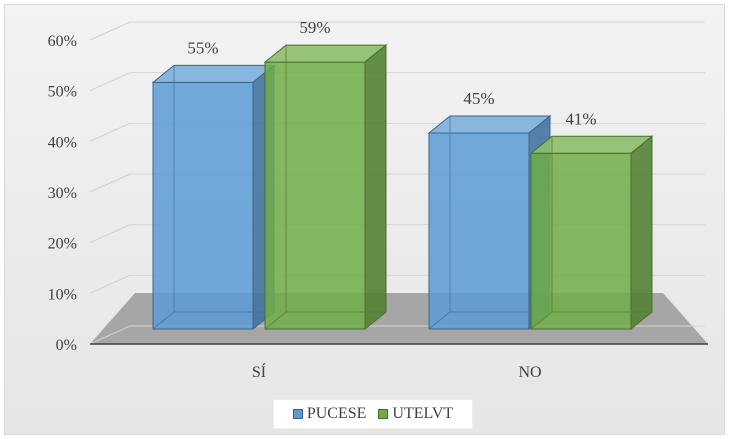  Describe the element at coordinates (62, 294) in the screenshot. I see `y-tick-label: 10%` at that location.